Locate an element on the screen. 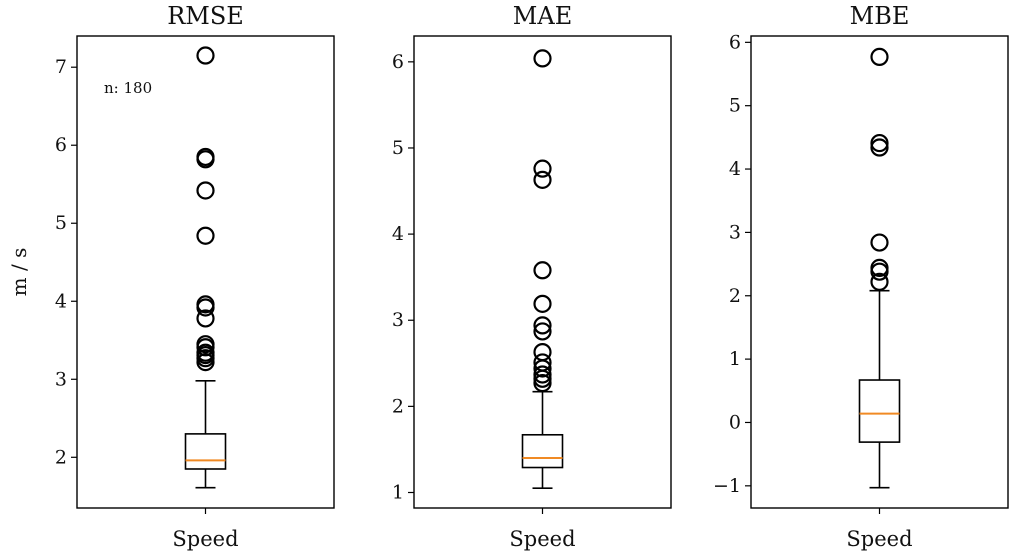 The height and width of the screenshot is (556, 1012). y-tick-label: 7 is located at coordinates (61, 67).